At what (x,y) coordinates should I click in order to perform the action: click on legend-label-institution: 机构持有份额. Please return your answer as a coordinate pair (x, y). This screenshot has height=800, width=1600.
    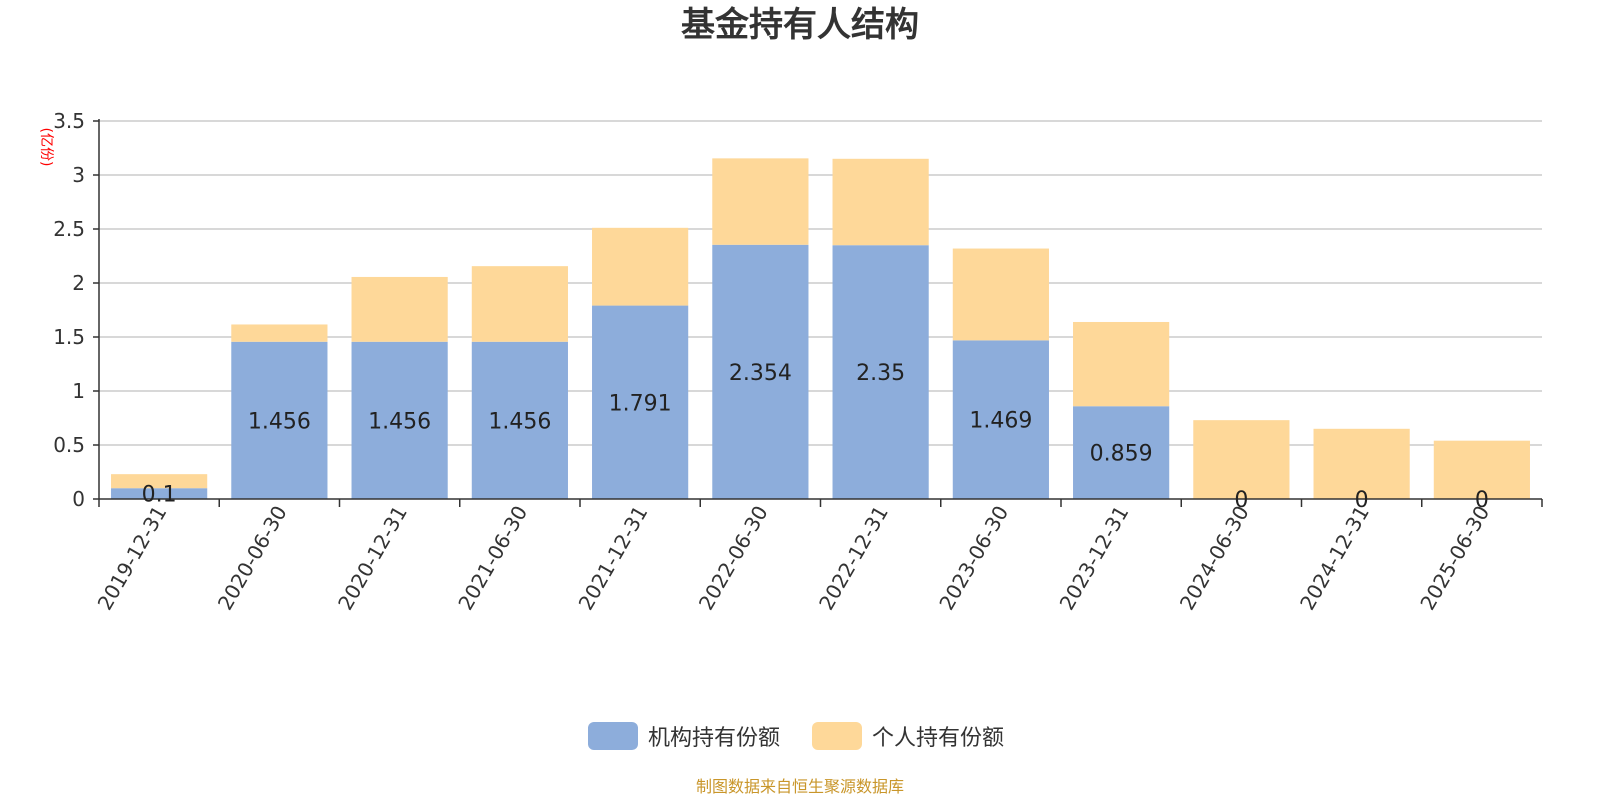
    Looking at the image, I should click on (714, 738).